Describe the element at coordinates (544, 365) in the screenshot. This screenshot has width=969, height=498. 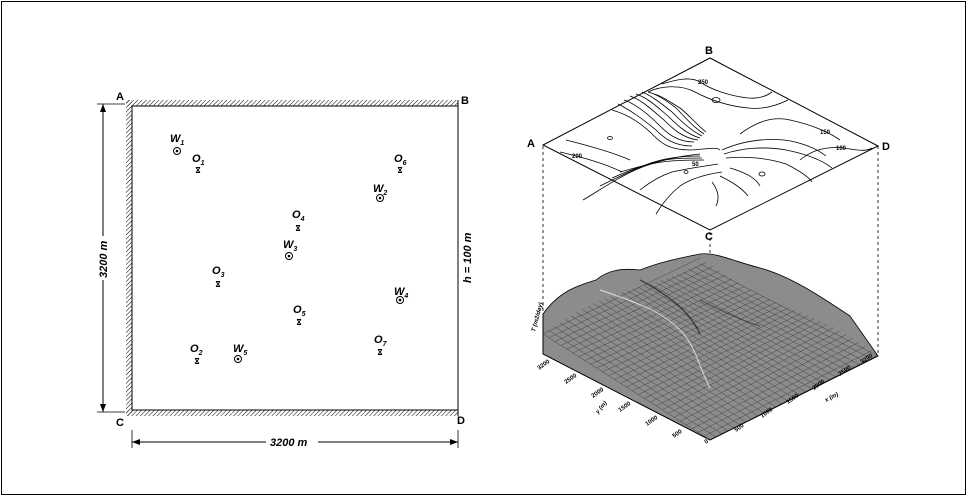
I see `y-tick-label: 3200` at that location.